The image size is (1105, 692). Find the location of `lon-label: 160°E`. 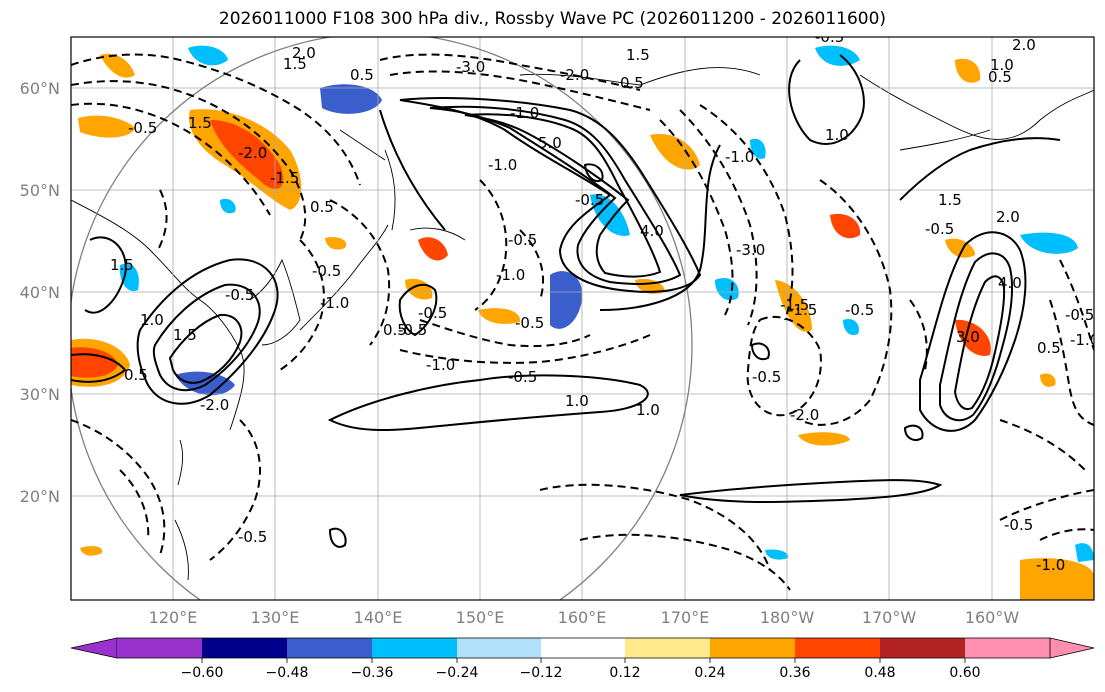

lon-label: 160°E is located at coordinates (582, 617).